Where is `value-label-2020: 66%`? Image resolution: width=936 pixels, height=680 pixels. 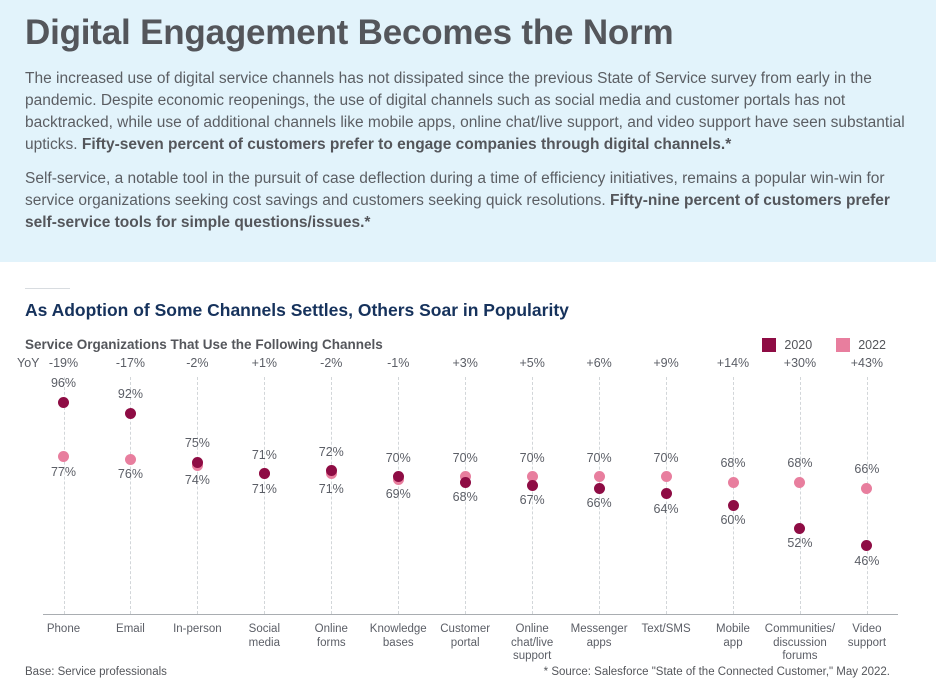 value-label-2020: 66% is located at coordinates (599, 503).